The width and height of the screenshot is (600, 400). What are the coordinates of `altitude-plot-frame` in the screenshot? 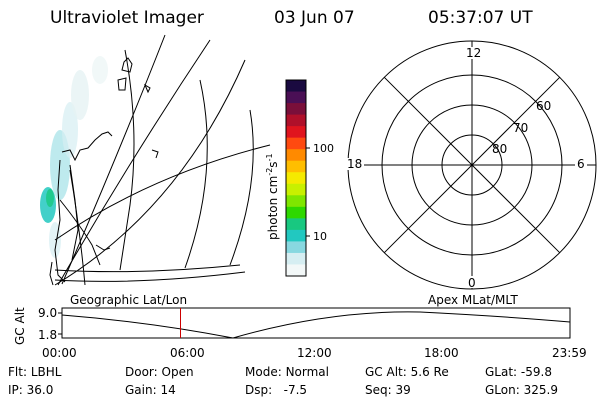 It's located at (316, 323).